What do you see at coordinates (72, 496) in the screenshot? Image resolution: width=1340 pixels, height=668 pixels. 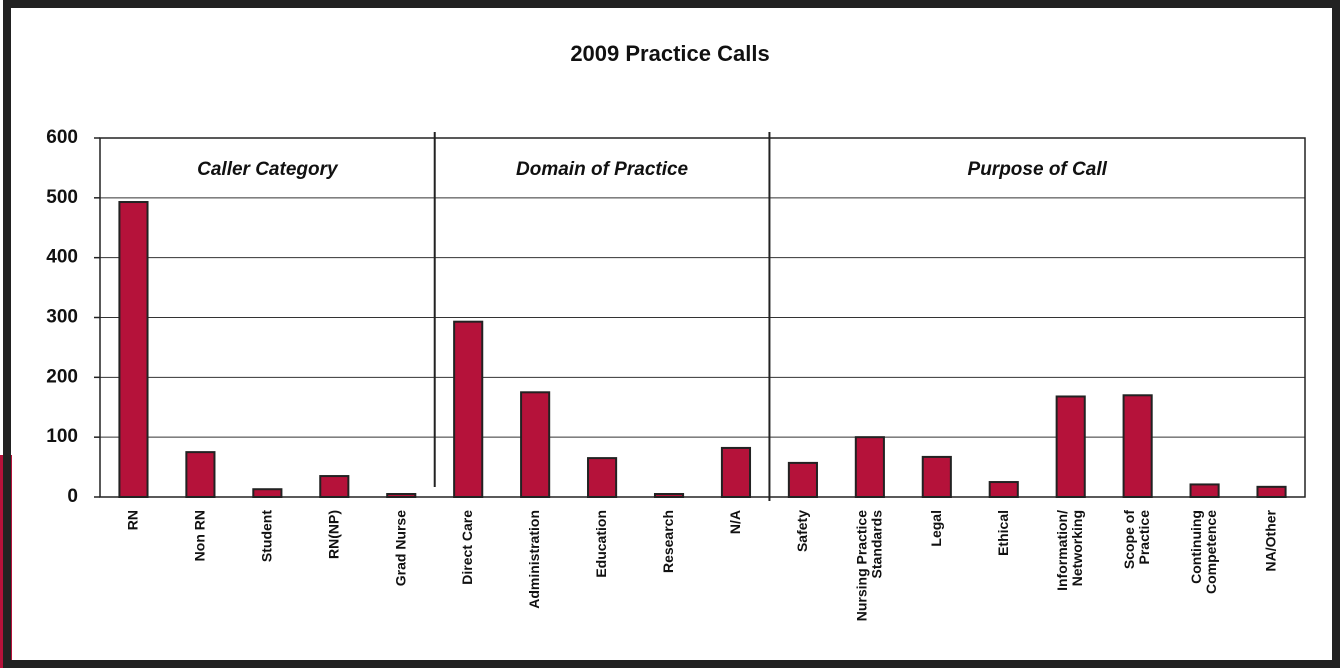 I see `y-tick-label: 0` at bounding box center [72, 496].